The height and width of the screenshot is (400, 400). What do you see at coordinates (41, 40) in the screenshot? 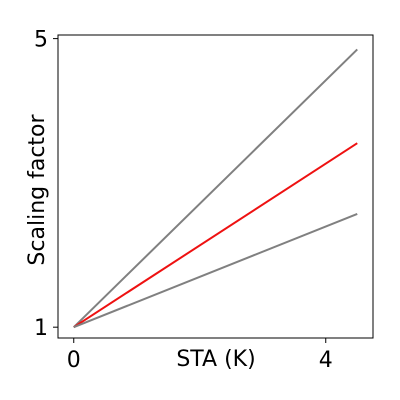
I see `y-tick-label: 5` at bounding box center [41, 40].